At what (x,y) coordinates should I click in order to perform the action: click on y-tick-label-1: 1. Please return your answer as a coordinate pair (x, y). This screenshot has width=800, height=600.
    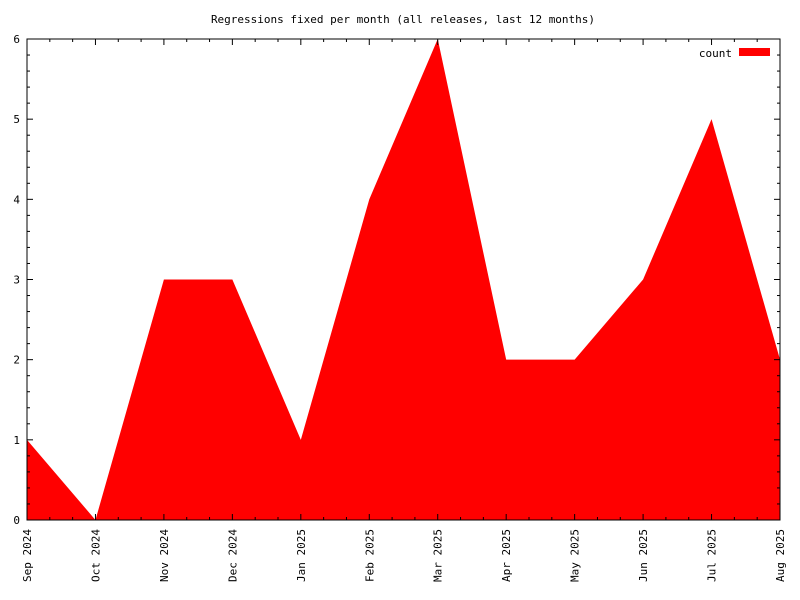
    Looking at the image, I should click on (16, 440).